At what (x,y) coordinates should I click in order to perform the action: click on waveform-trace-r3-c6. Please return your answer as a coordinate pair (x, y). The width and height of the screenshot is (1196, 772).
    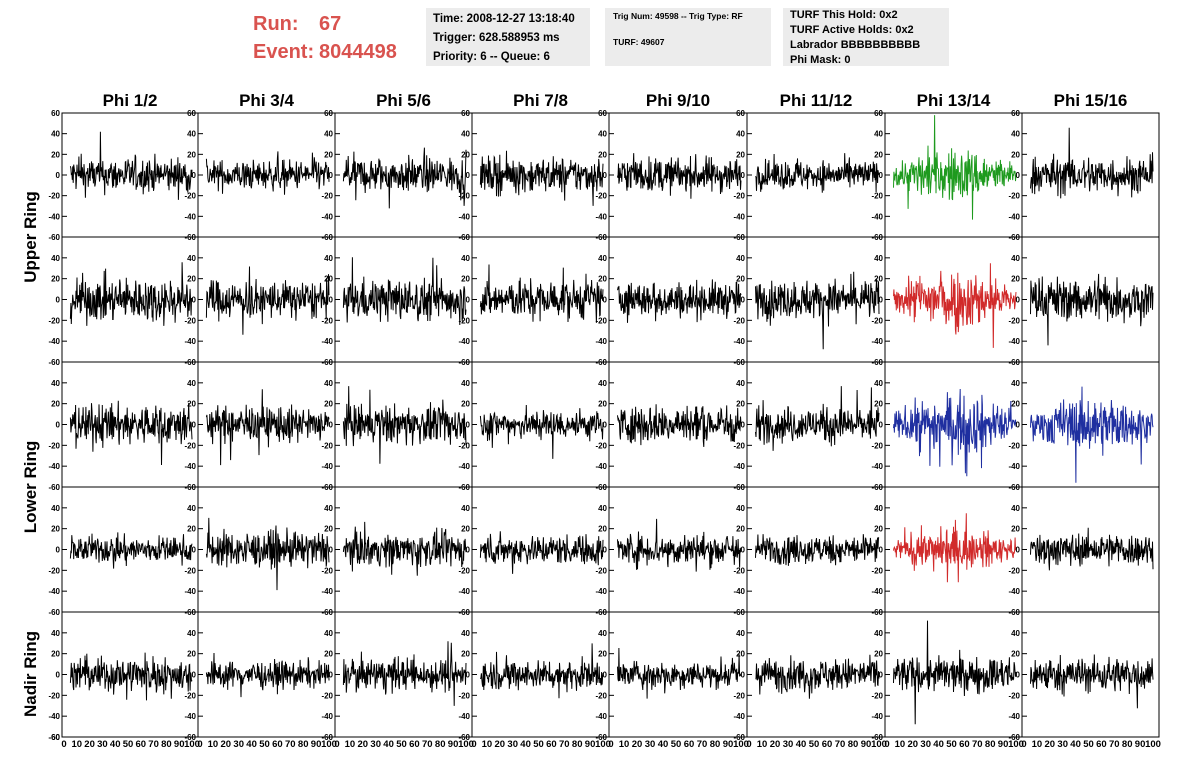
    Looking at the image, I should click on (955, 548).